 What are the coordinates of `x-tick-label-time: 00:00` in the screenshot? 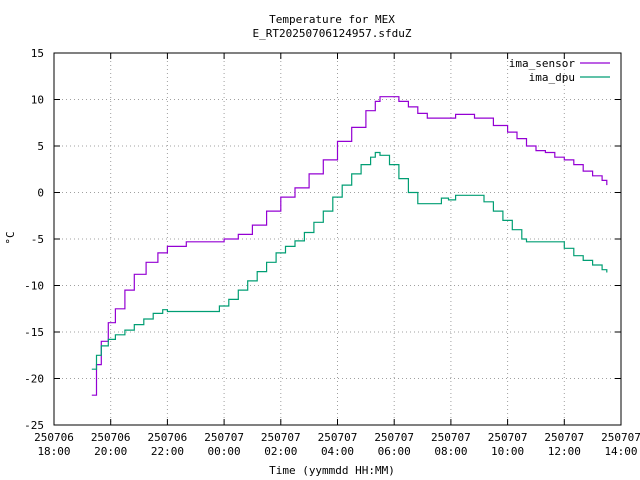 It's located at (224, 451).